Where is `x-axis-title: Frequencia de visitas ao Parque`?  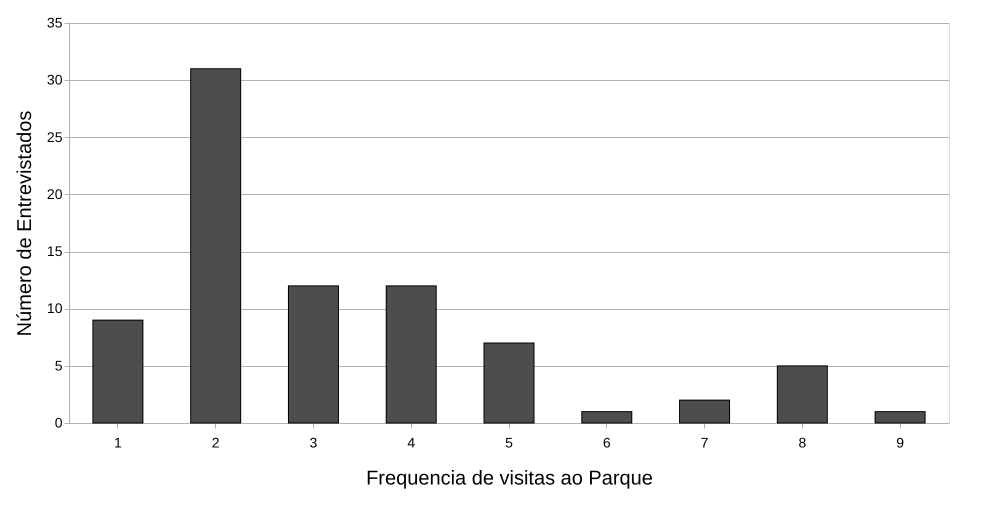 x-axis-title: Frequencia de visitas ao Parque is located at coordinates (509, 479).